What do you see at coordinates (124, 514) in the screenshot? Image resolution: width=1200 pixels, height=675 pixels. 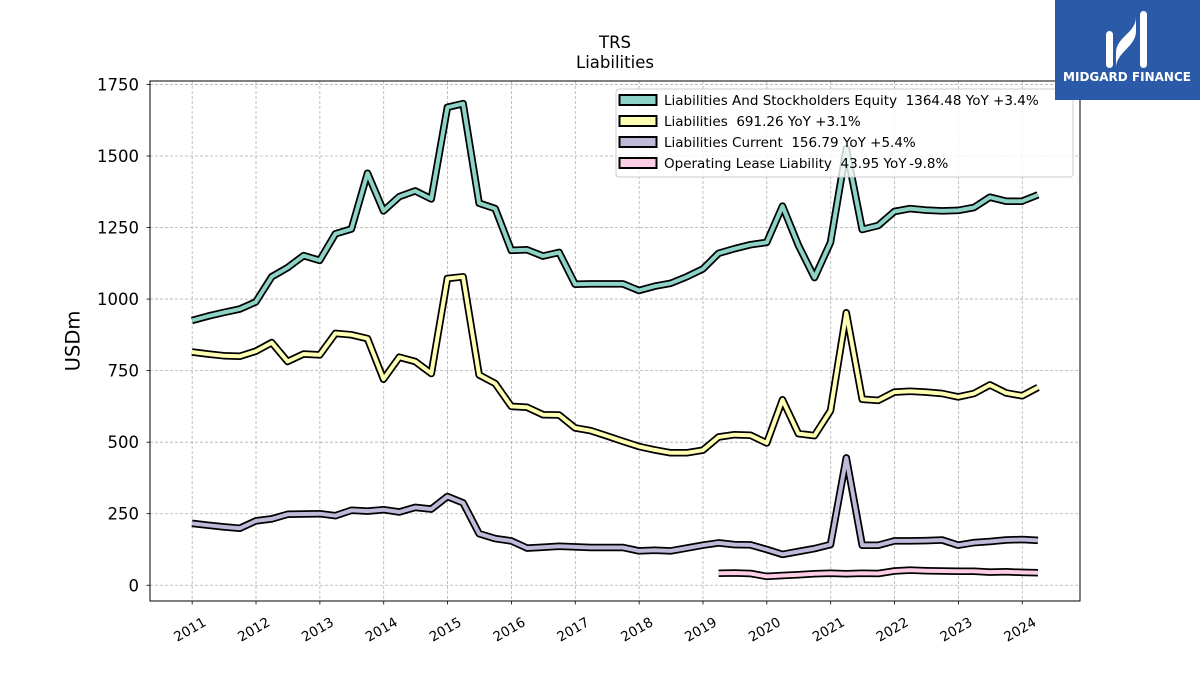 I see `y-tick-label: 250` at bounding box center [124, 514].